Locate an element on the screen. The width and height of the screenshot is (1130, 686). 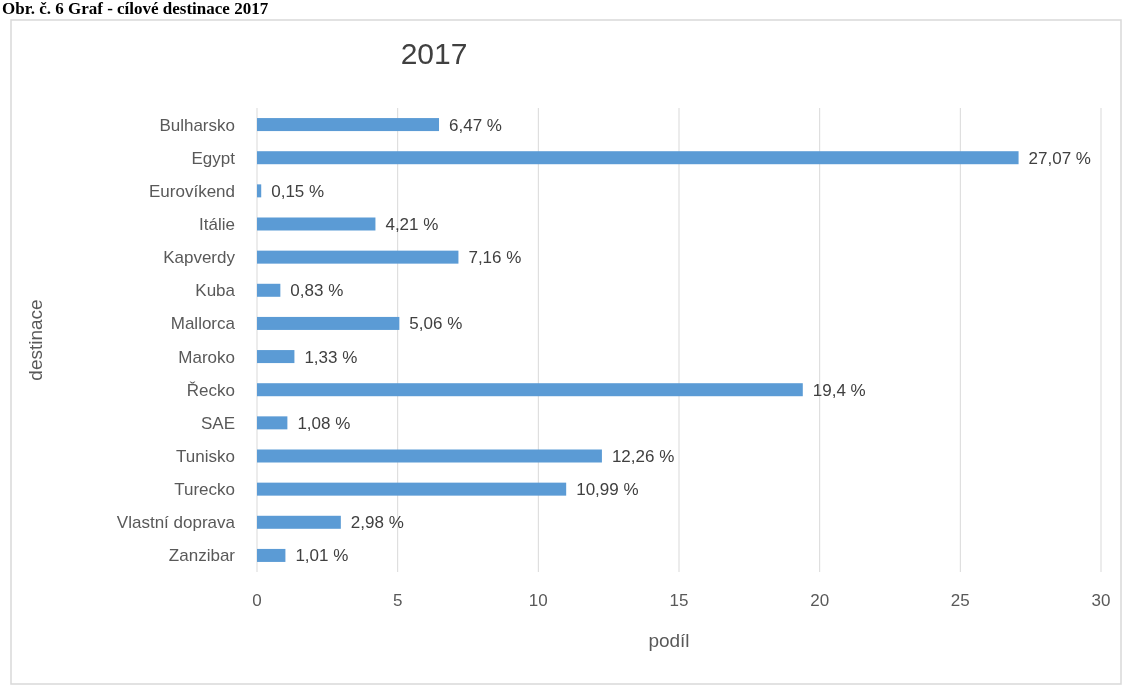
x-tick-label: 0 is located at coordinates (257, 600).